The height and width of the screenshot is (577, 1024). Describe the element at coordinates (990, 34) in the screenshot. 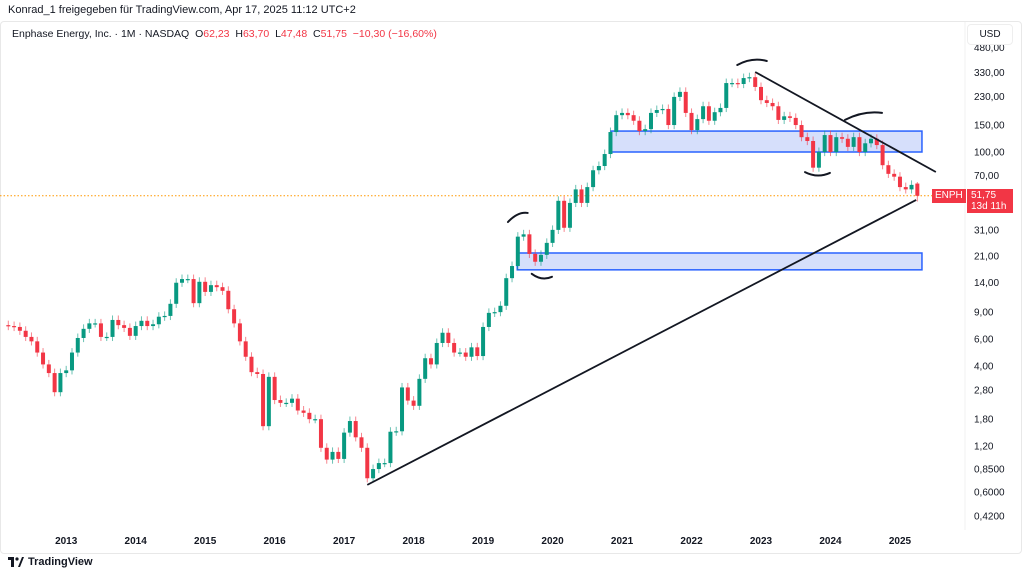

I see `currency-button: USD` at that location.